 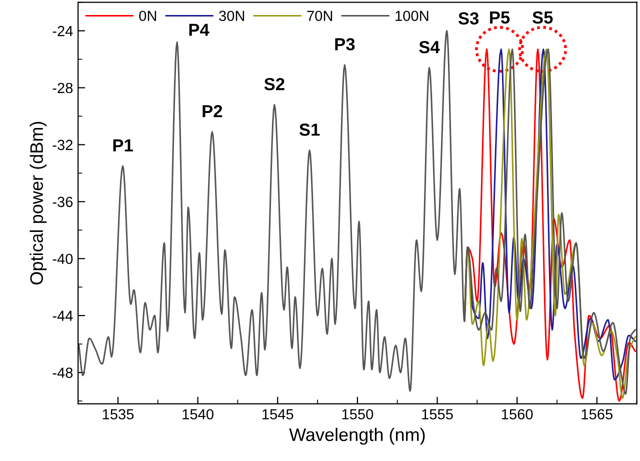 I want to click on y-axis-title: Optical power (dBm), so click(x=38, y=203).